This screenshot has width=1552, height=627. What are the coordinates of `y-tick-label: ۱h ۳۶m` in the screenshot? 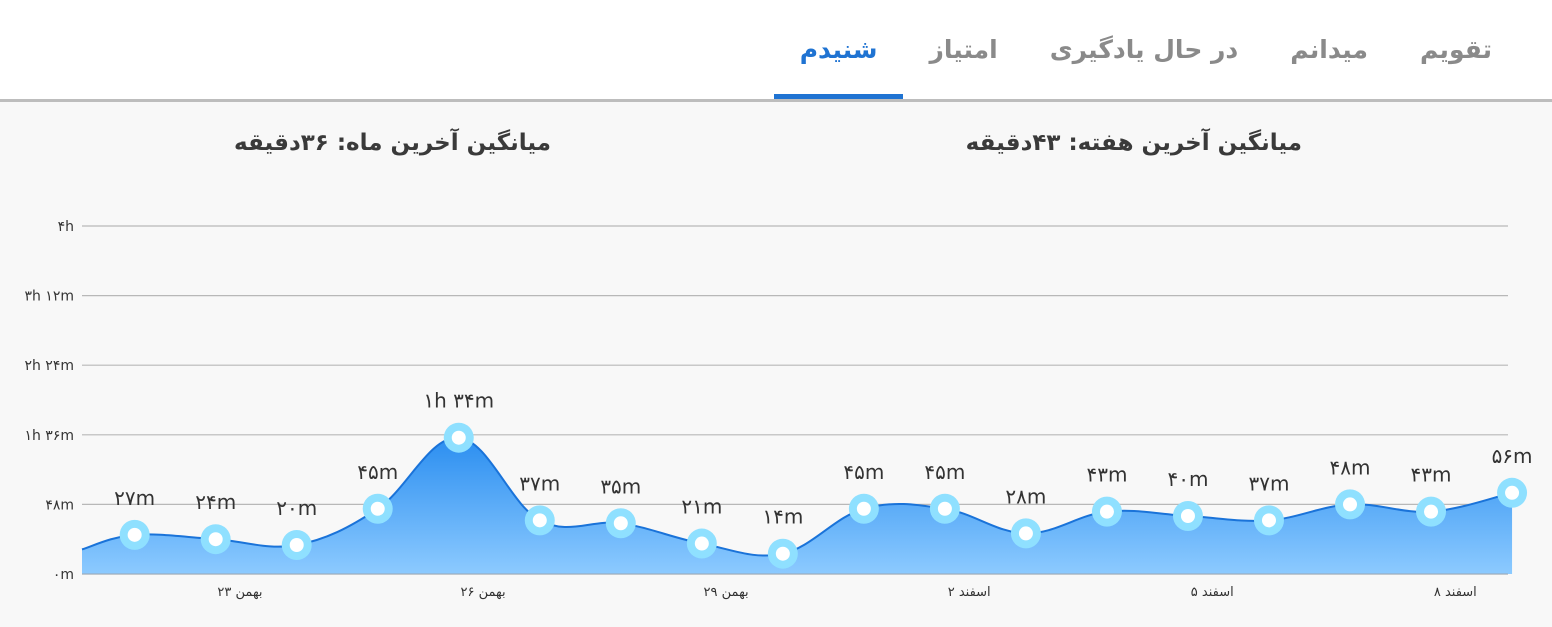 It's located at (49, 436).